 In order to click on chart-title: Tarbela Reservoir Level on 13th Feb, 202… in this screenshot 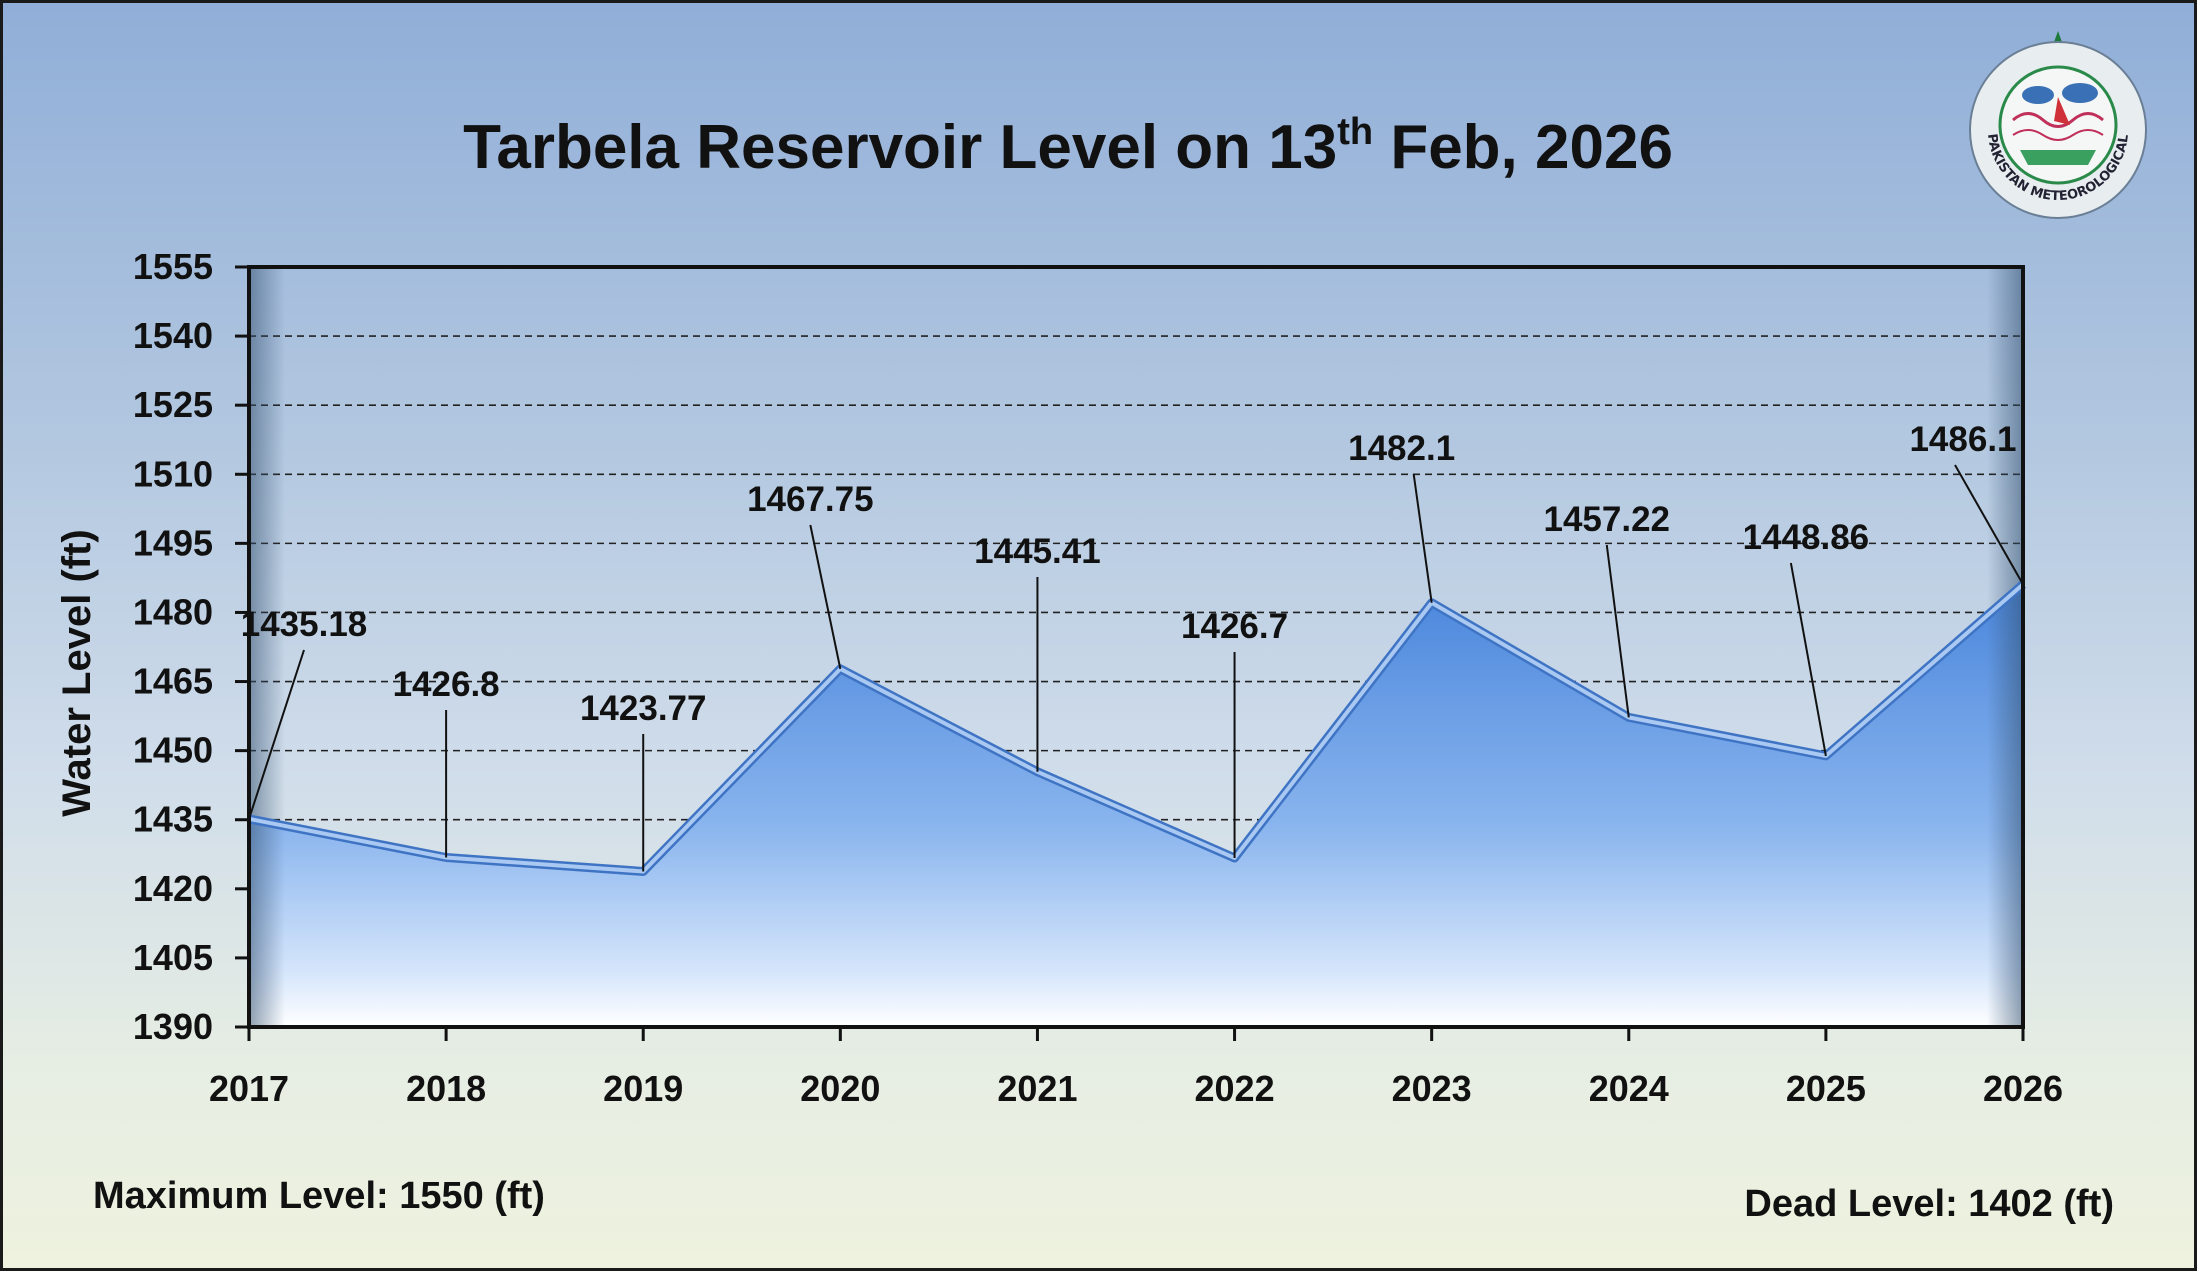, I will do `click(1068, 146)`.